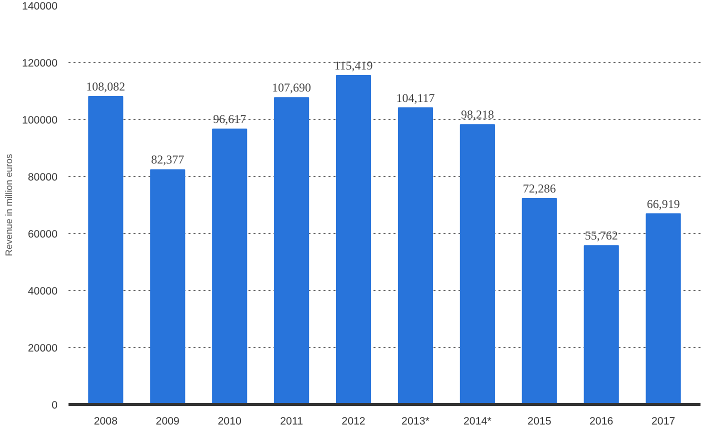  Describe the element at coordinates (353, 65) in the screenshot. I see `data-label: 115,419` at that location.